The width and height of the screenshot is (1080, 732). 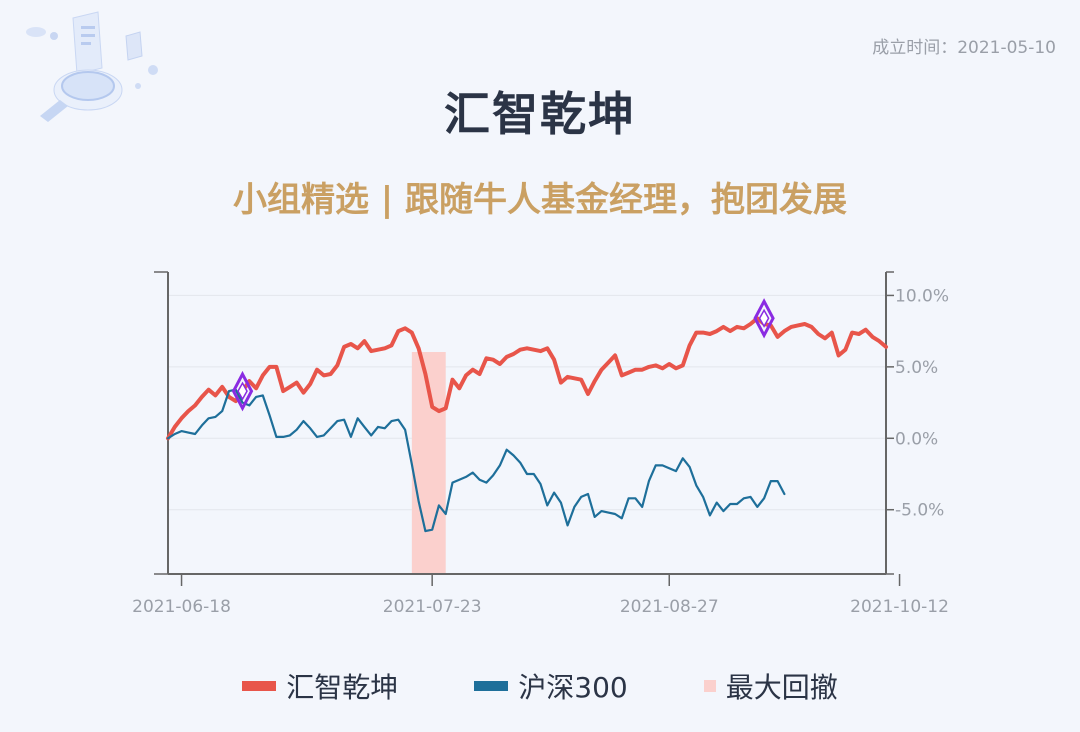 What do you see at coordinates (432, 607) in the screenshot?
I see `x-tick-label: 2021-07-23` at bounding box center [432, 607].